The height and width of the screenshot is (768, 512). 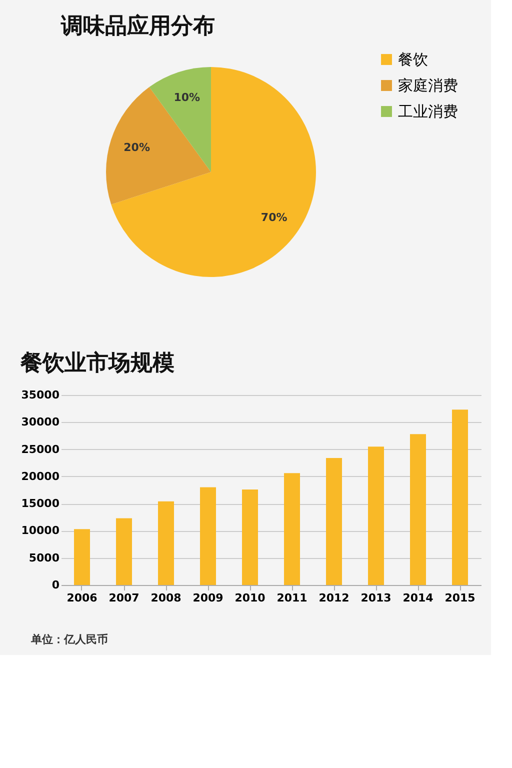 I want to click on x-tick-label: 2012, so click(x=334, y=598).